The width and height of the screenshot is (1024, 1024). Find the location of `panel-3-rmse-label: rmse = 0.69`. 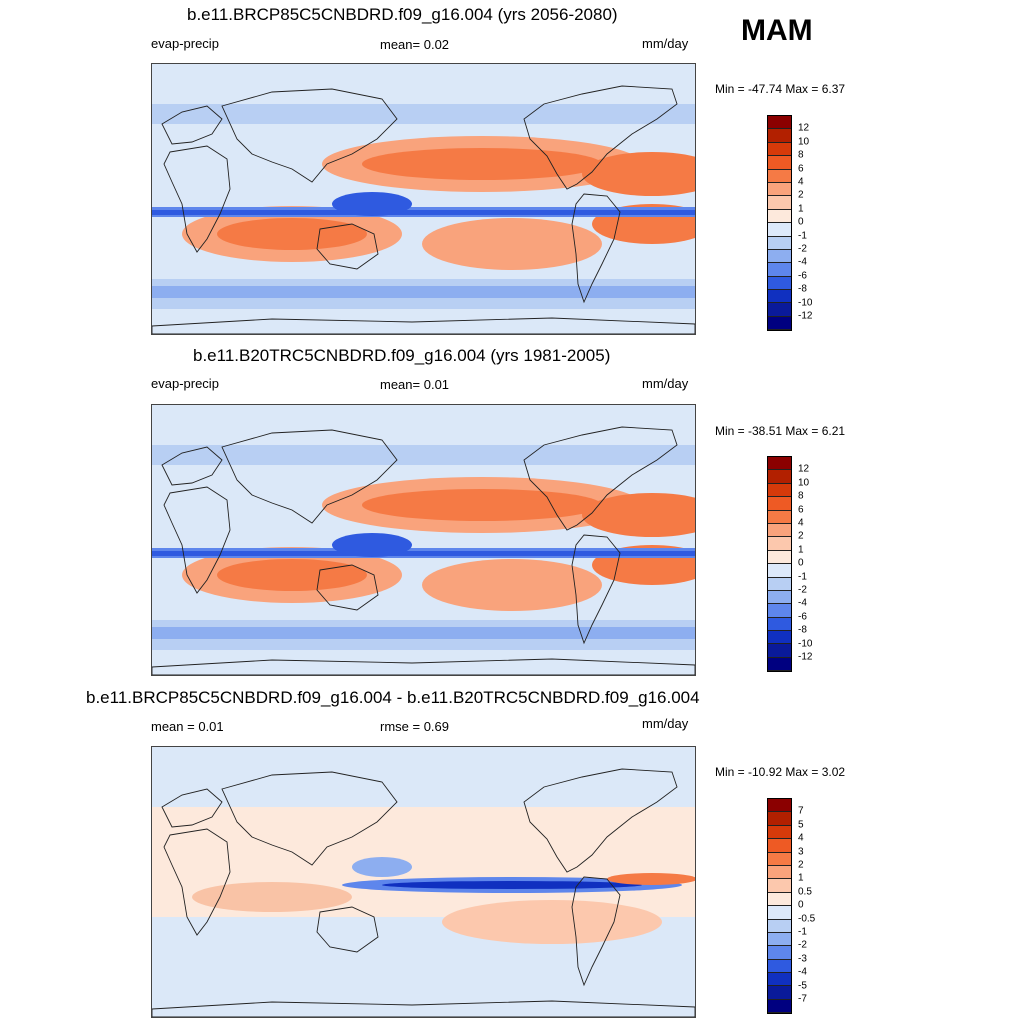

panel-3-rmse-label: rmse = 0.69 is located at coordinates (415, 726).